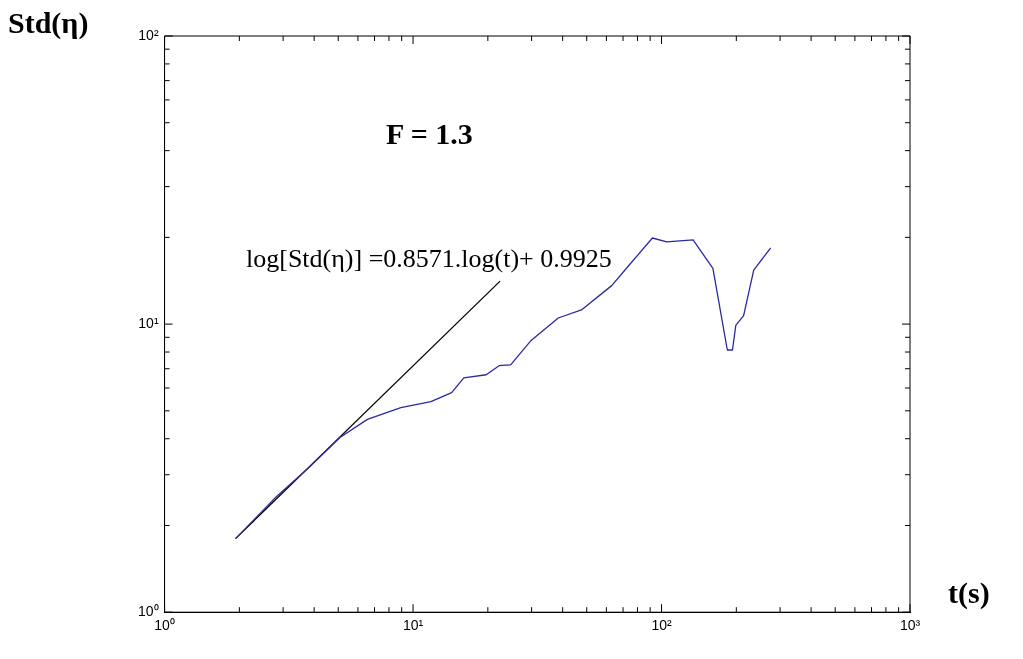 The height and width of the screenshot is (659, 1023). Describe the element at coordinates (429, 134) in the screenshot. I see `annotation: F = 1.3` at that location.